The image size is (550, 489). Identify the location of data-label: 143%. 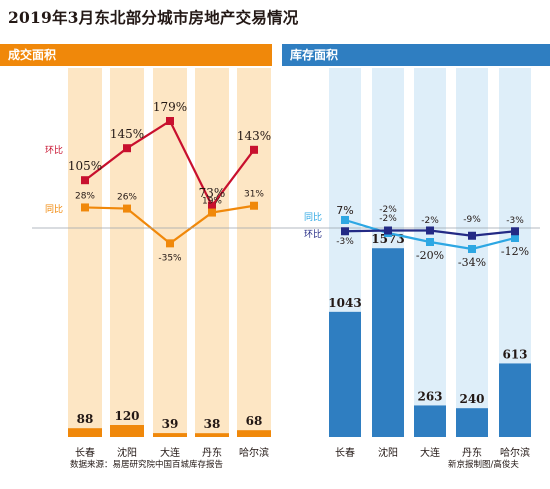
(254, 136).